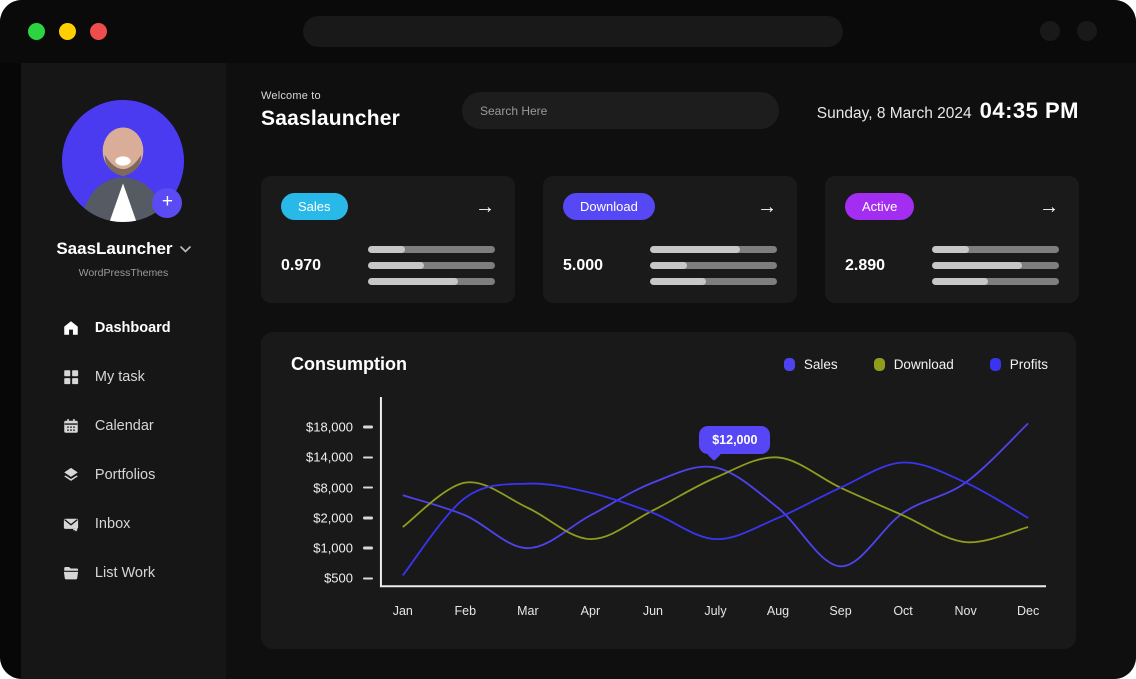  What do you see at coordinates (952, 239) in the screenshot?
I see `stat-card-active: Active → 2.890` at bounding box center [952, 239].